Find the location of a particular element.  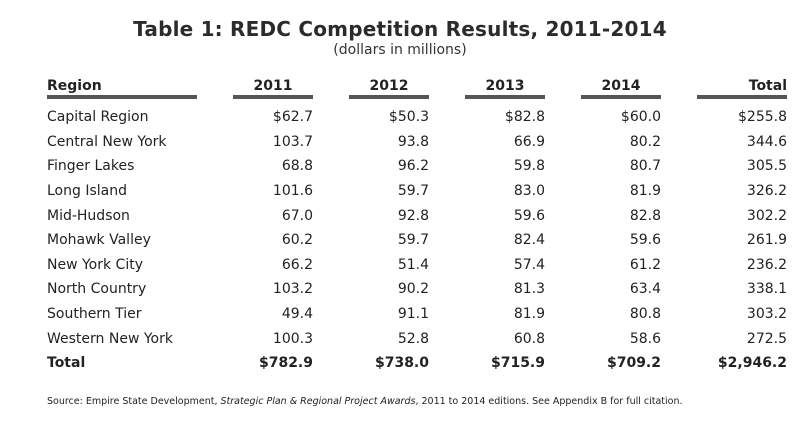

region-cell: Mid-Hudson is located at coordinates (88, 215).